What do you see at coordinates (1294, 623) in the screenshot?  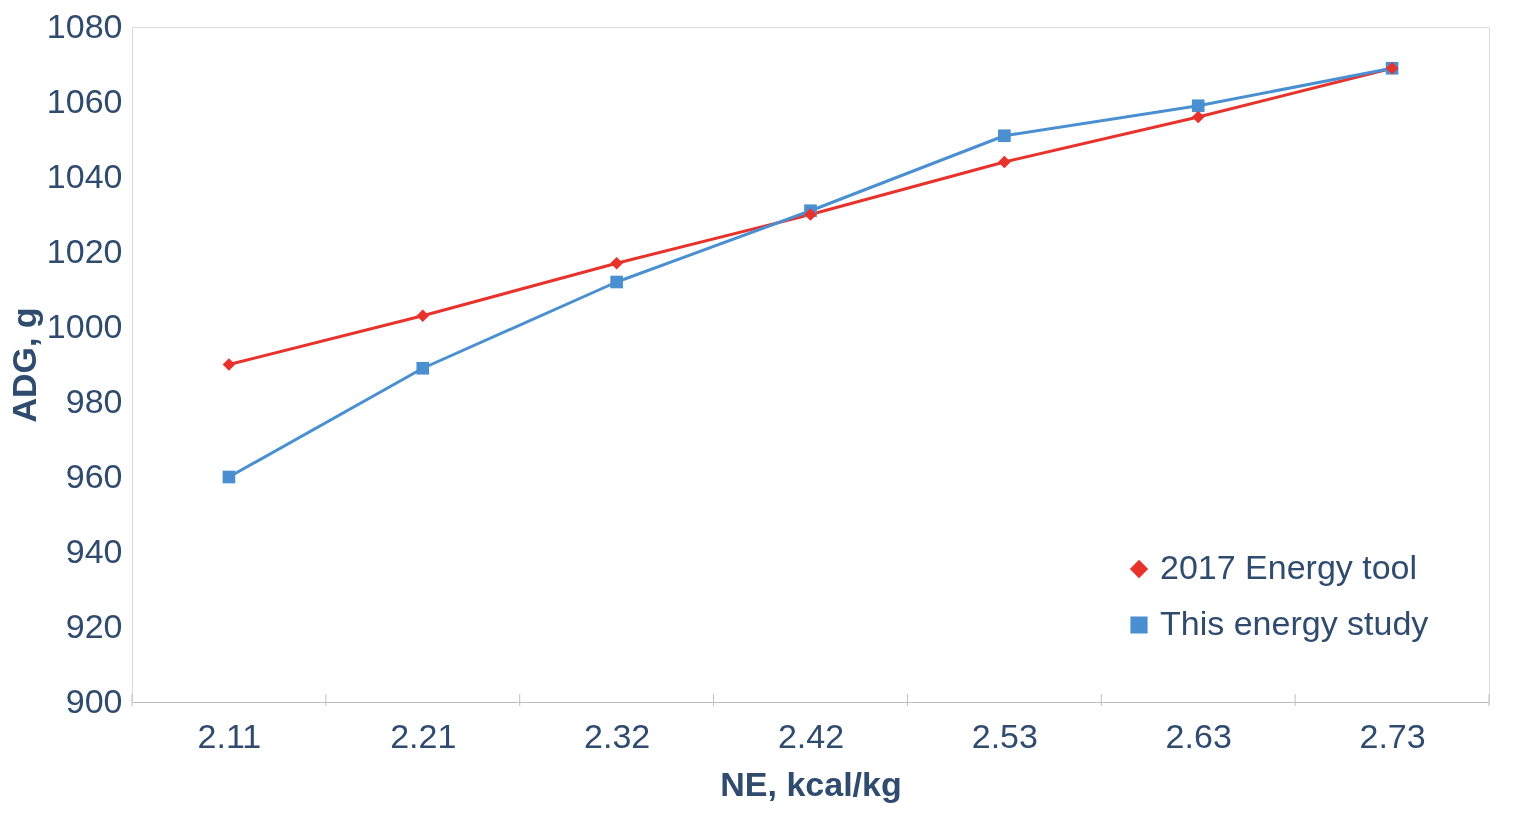 I see `legend-label: This energy study` at bounding box center [1294, 623].